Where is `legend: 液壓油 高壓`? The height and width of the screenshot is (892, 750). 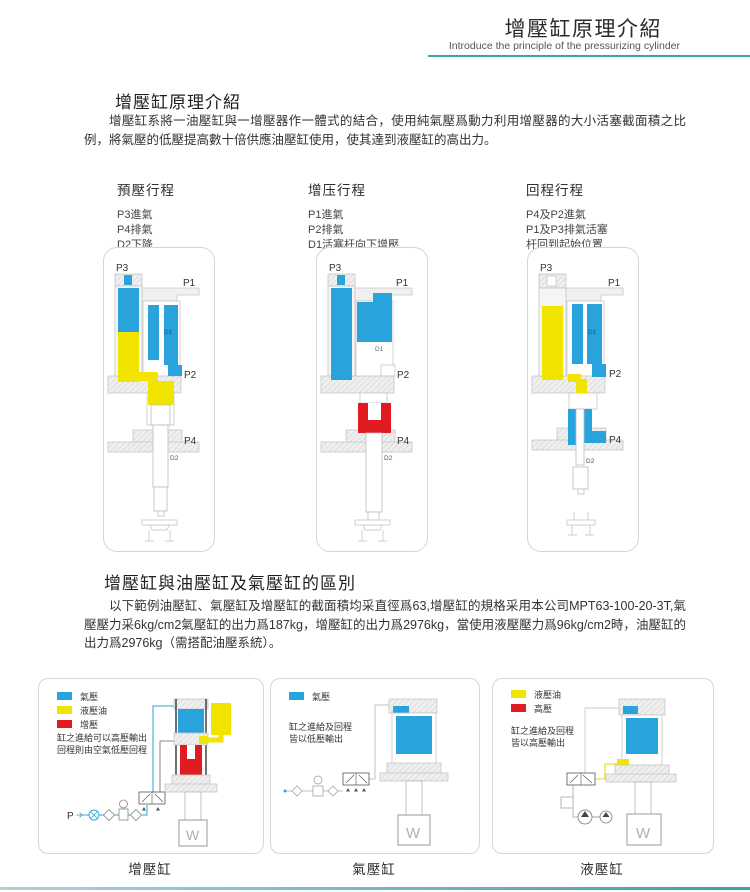 legend: 液壓油 高壓 is located at coordinates (536, 701).